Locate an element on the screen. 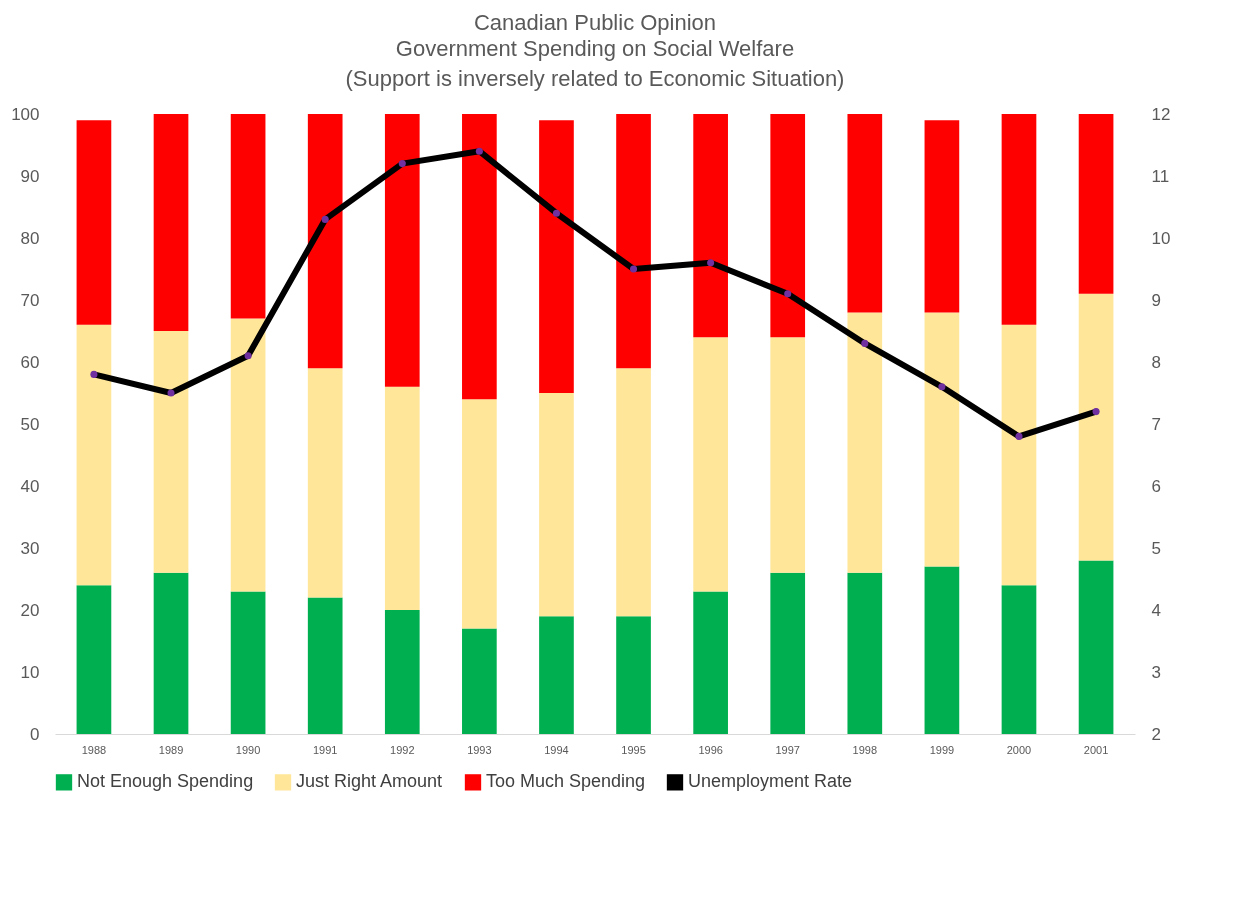  x-tick-label: 1989 is located at coordinates (171, 749).